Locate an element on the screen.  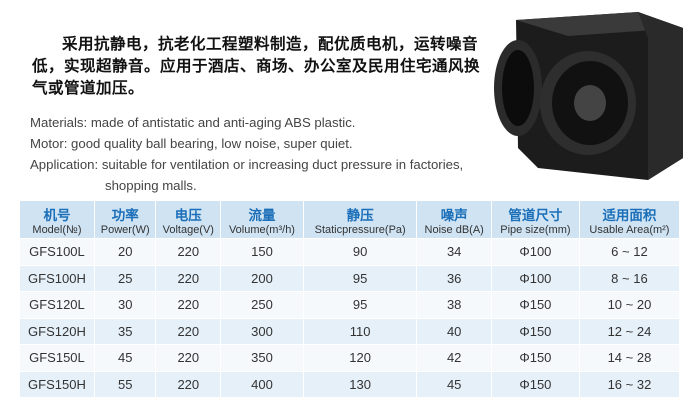
table-cell: 350 is located at coordinates (262, 357).